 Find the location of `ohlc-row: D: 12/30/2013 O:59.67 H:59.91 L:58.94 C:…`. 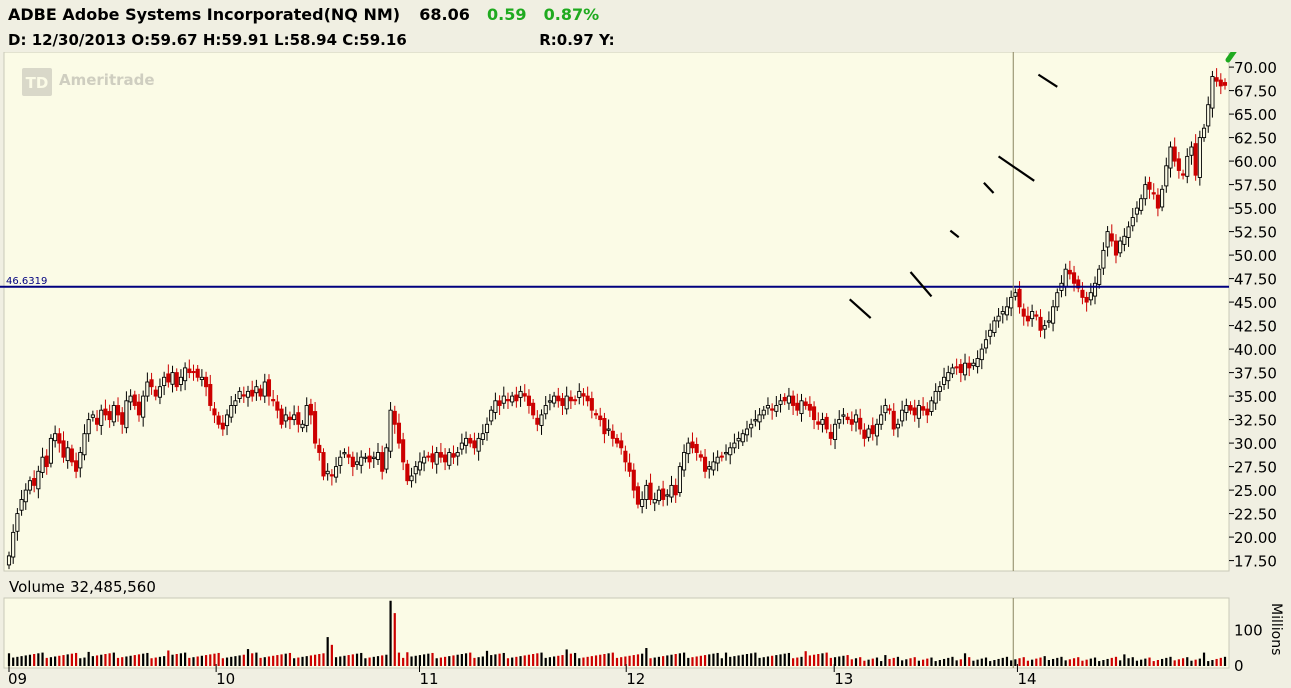

ohlc-row: D: 12/30/2013 O:59.67 H:59.91 L:58.94 C:… is located at coordinates (311, 40).